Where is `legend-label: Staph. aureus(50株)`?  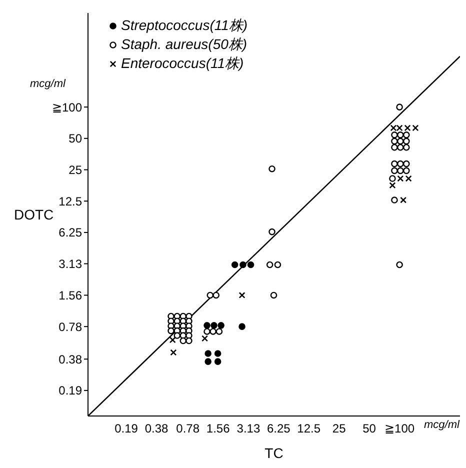
legend-label: Staph. aureus(50株) is located at coordinates (184, 44).